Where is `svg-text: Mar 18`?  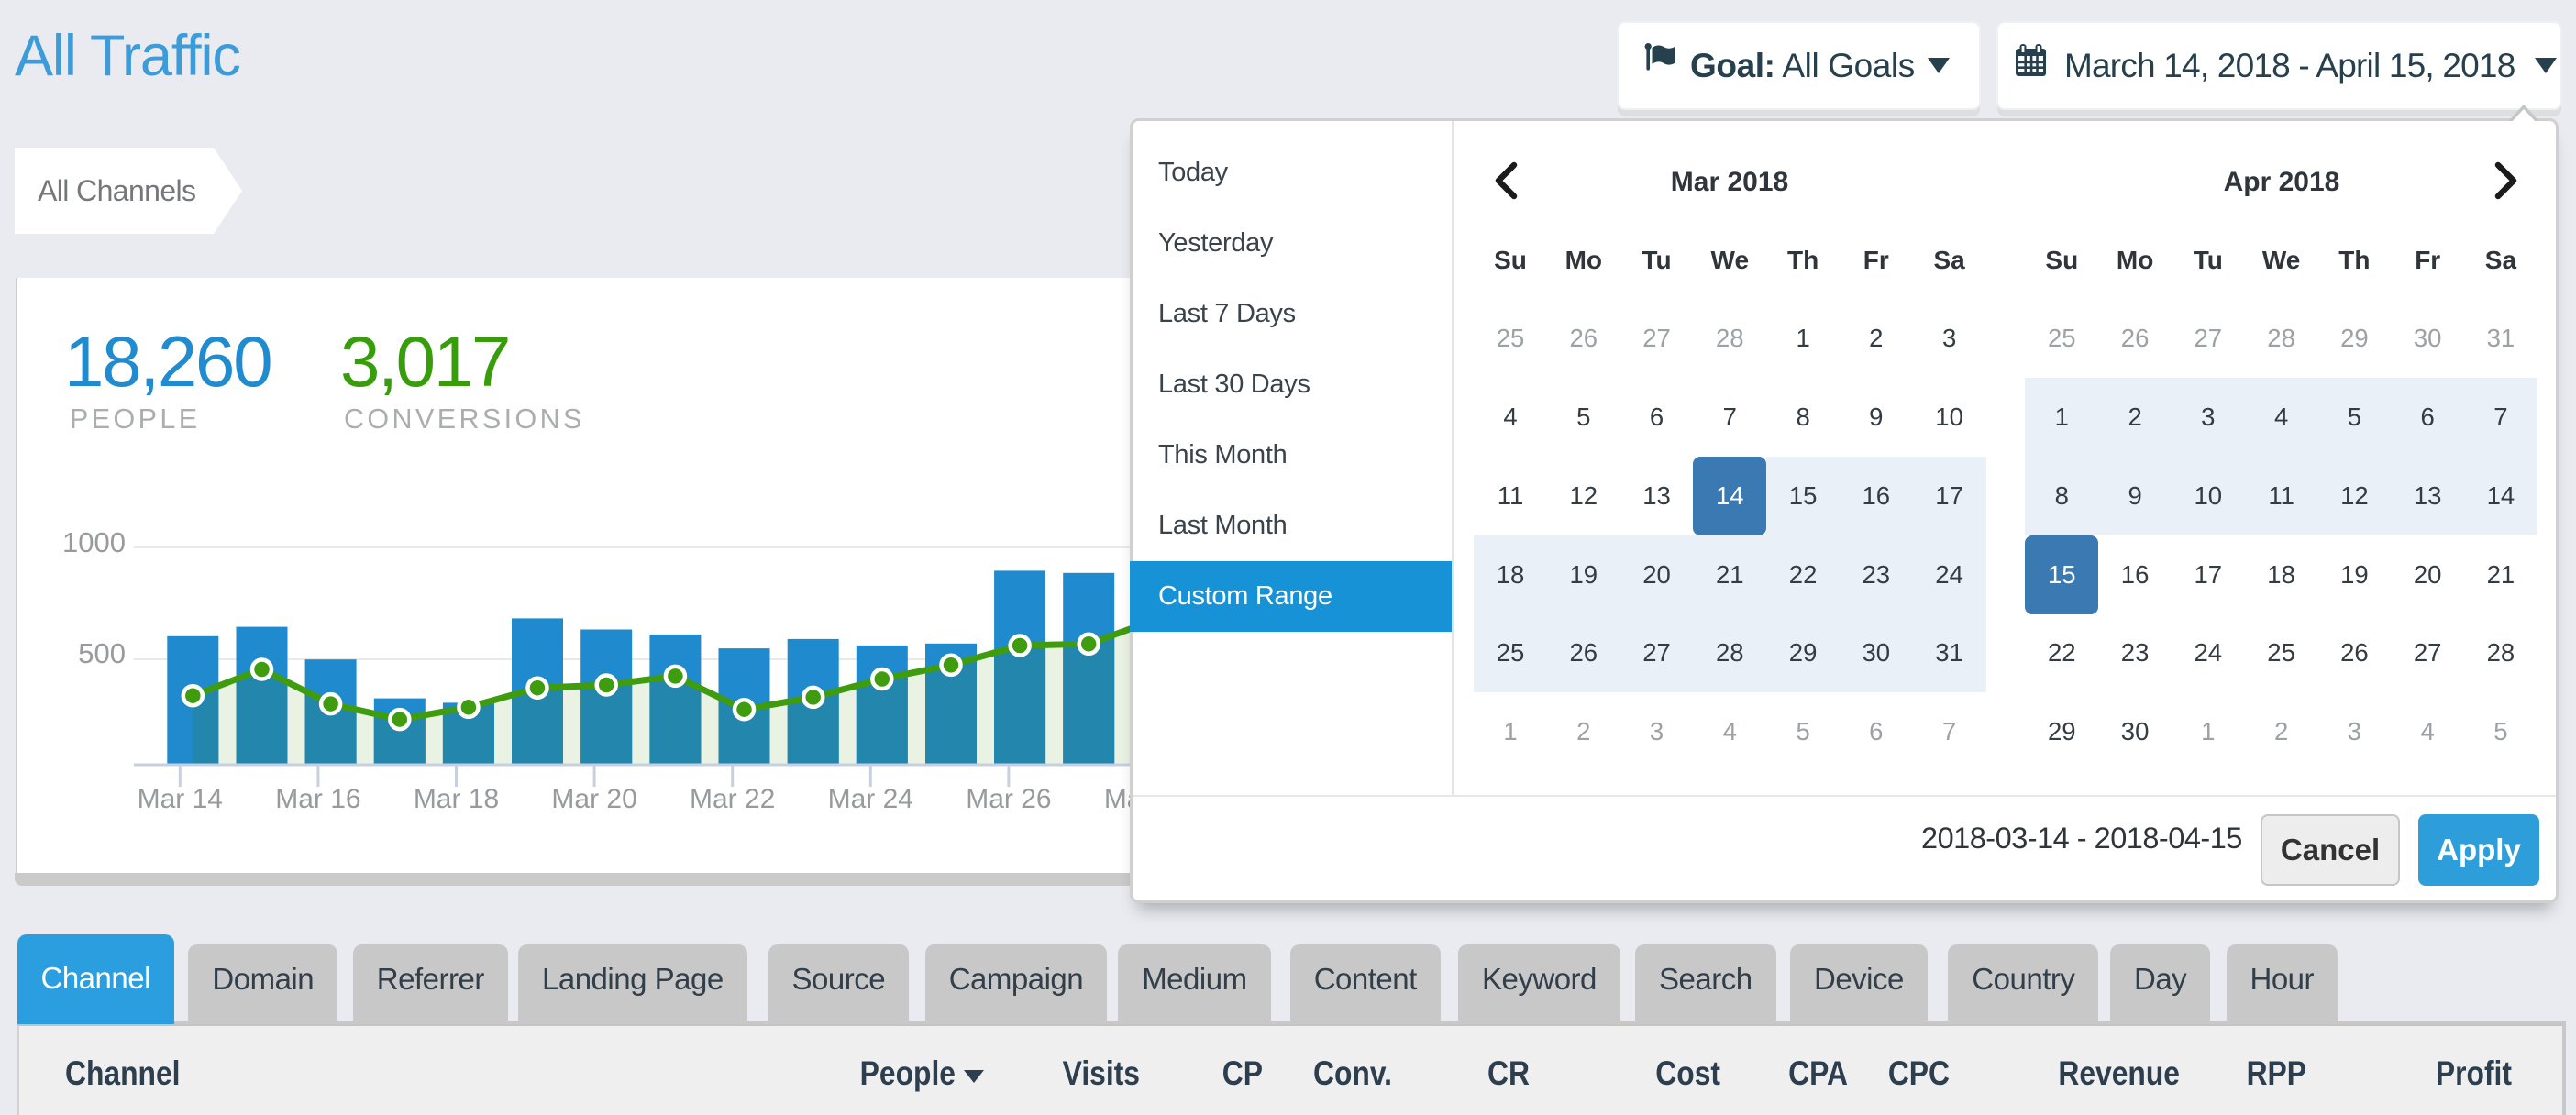
svg-text: Mar 18 is located at coordinates (456, 799).